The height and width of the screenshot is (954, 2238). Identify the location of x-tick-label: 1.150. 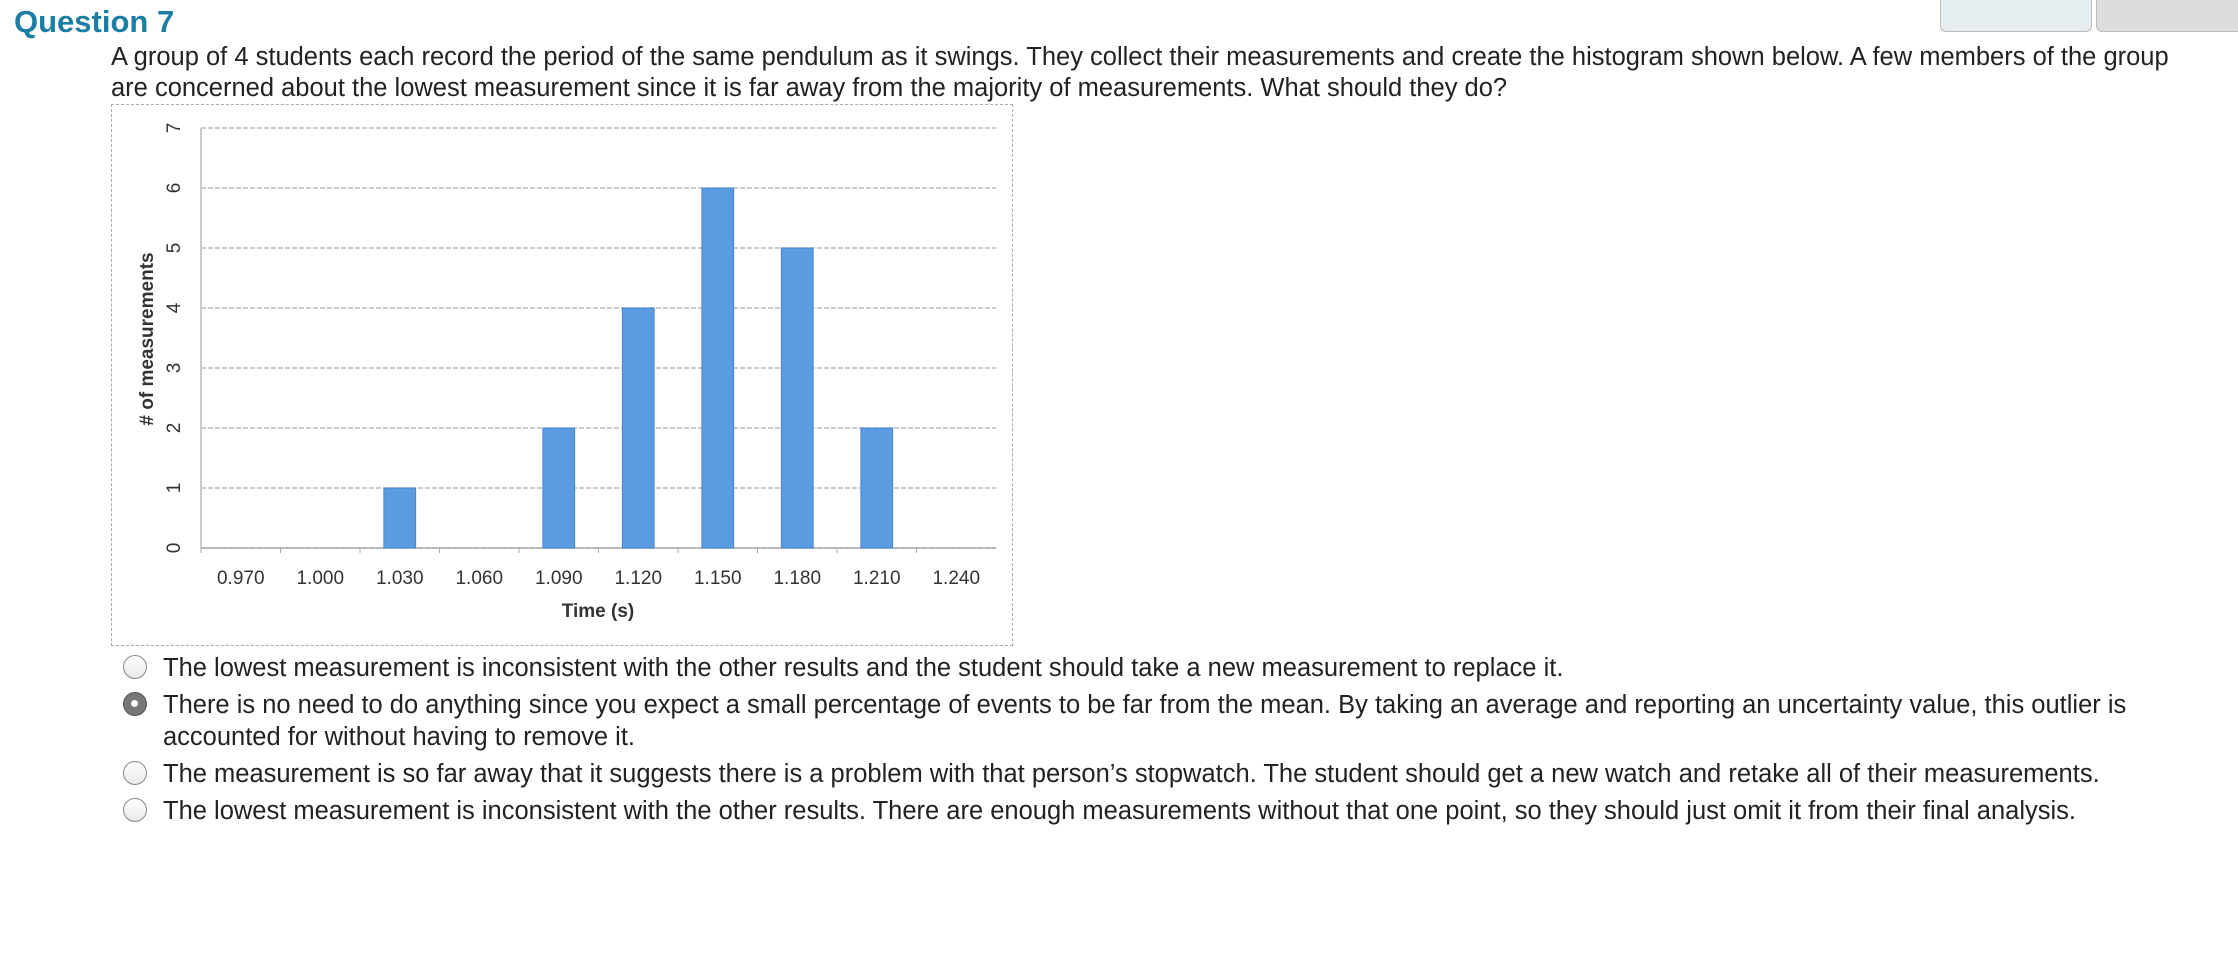
(718, 578).